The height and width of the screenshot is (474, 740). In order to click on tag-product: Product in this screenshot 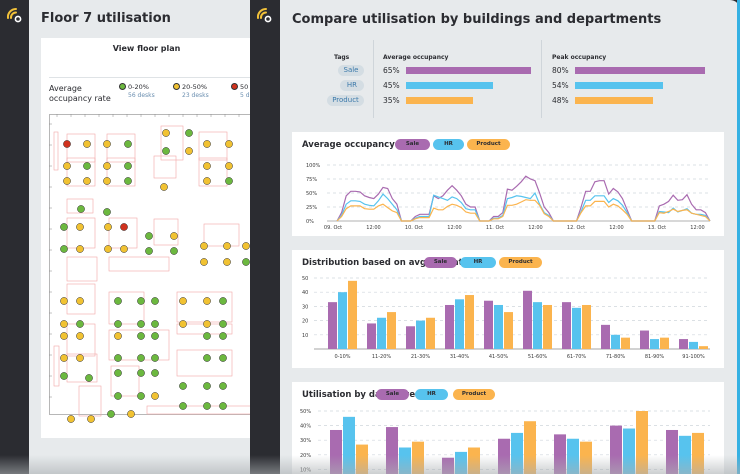, I will do `click(345, 100)`.